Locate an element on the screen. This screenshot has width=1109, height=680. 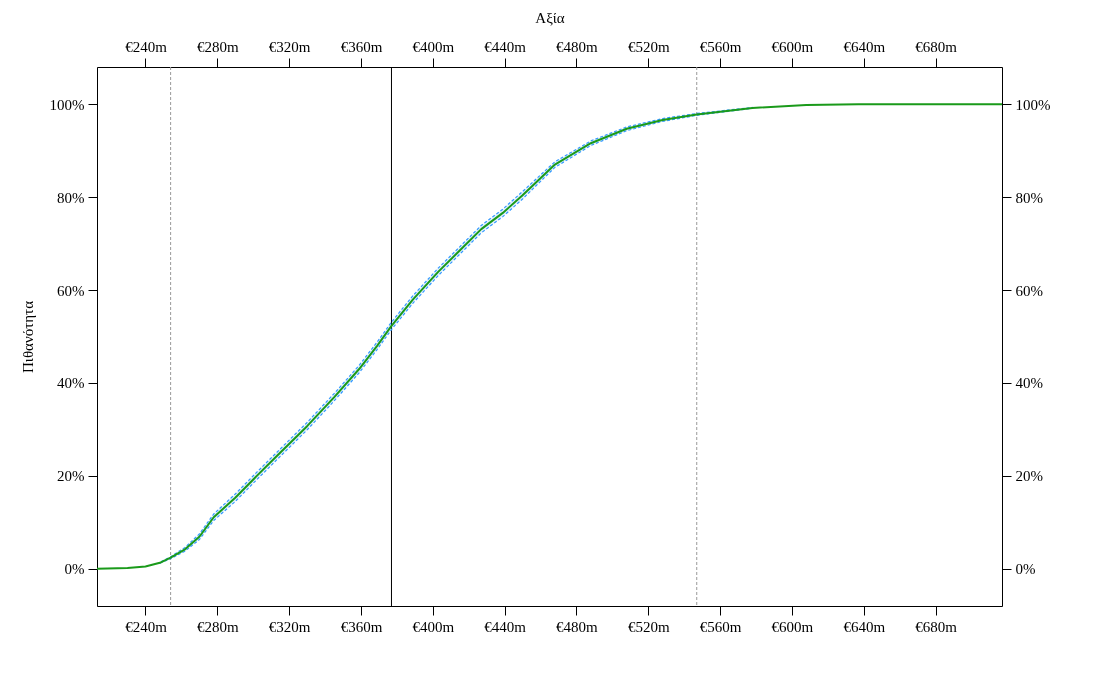
y-tick-label: 80% is located at coordinates (71, 197).